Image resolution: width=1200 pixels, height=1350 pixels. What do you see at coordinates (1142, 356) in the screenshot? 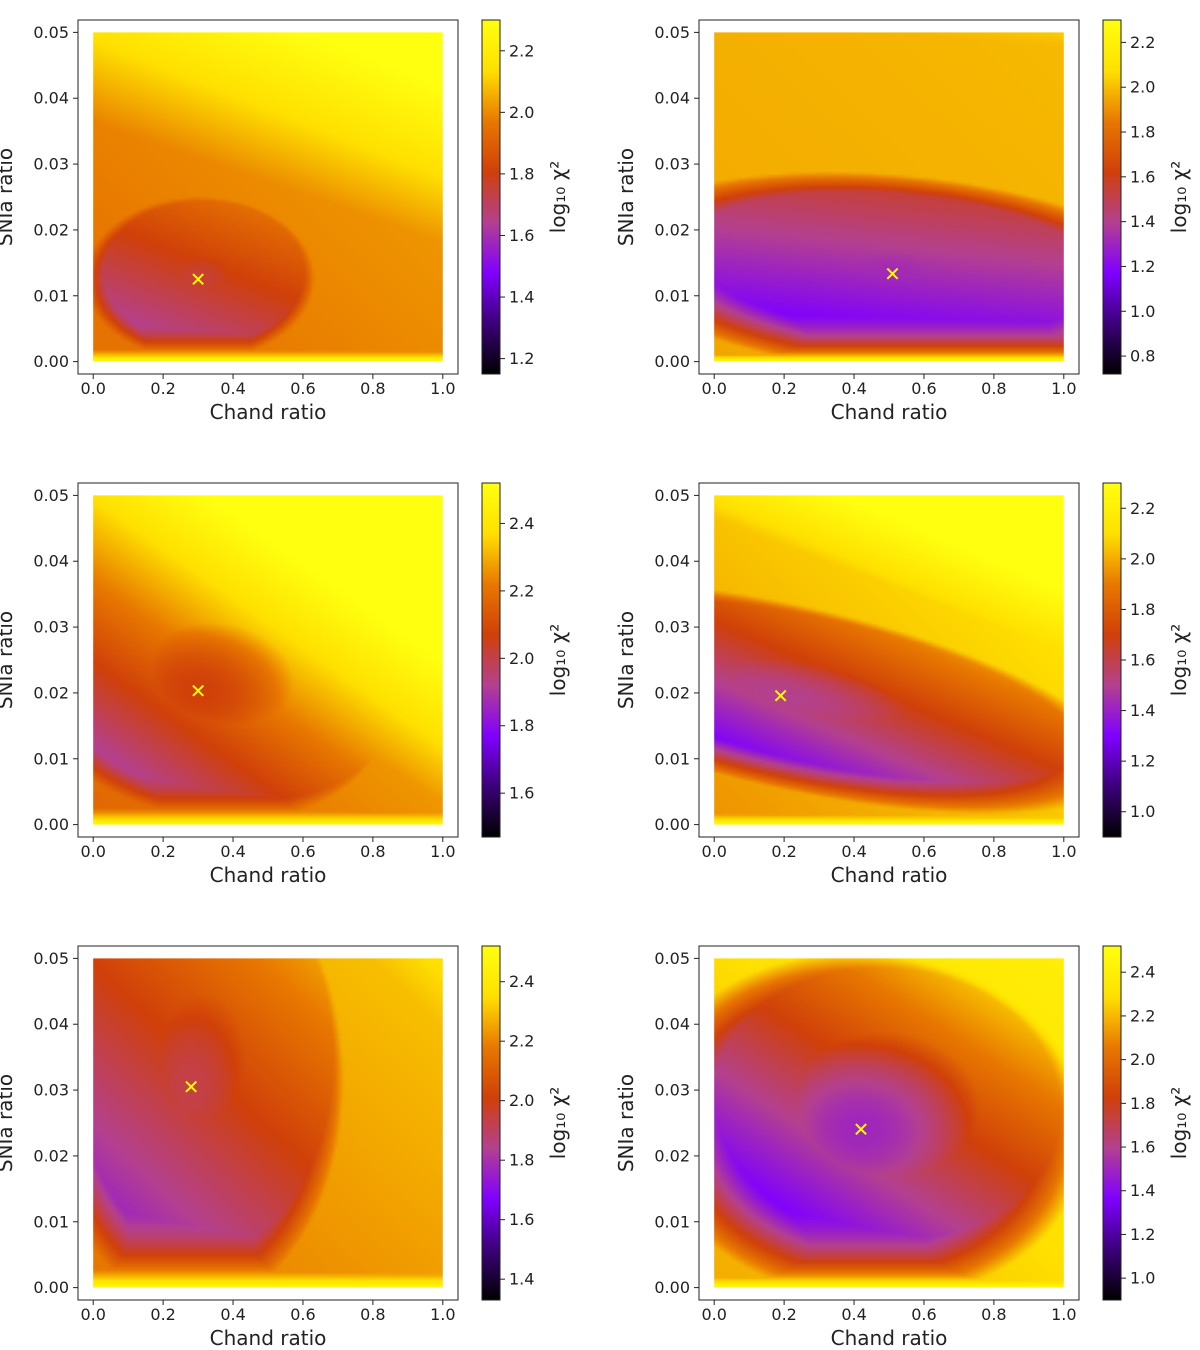
I see `colorbar-tick-label: 0.8` at bounding box center [1142, 356].